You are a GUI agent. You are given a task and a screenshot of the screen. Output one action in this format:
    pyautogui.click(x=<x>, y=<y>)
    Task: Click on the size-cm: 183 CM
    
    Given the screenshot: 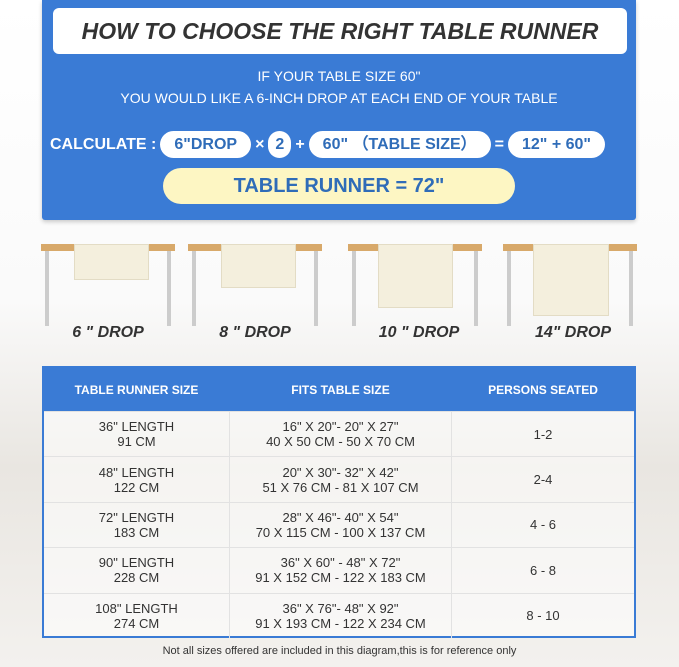 What is the action you would take?
    pyautogui.click(x=136, y=532)
    